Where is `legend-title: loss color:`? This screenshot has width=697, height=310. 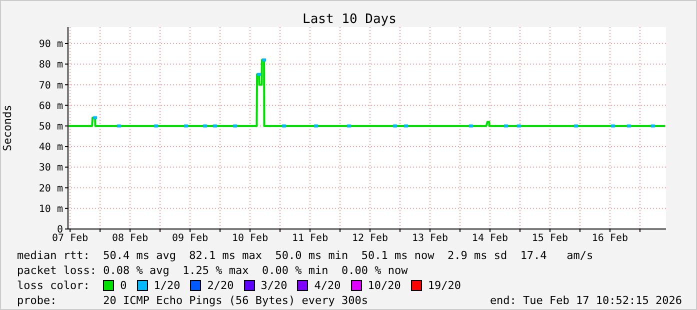 legend-title: loss color: is located at coordinates (54, 285).